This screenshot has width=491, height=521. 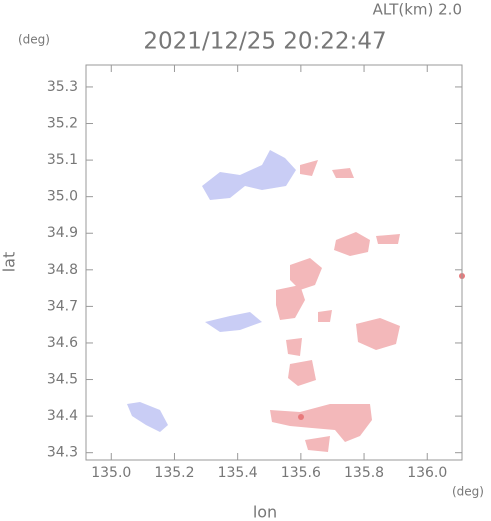 I want to click on x-tick-label: 135.4, so click(x=238, y=473).